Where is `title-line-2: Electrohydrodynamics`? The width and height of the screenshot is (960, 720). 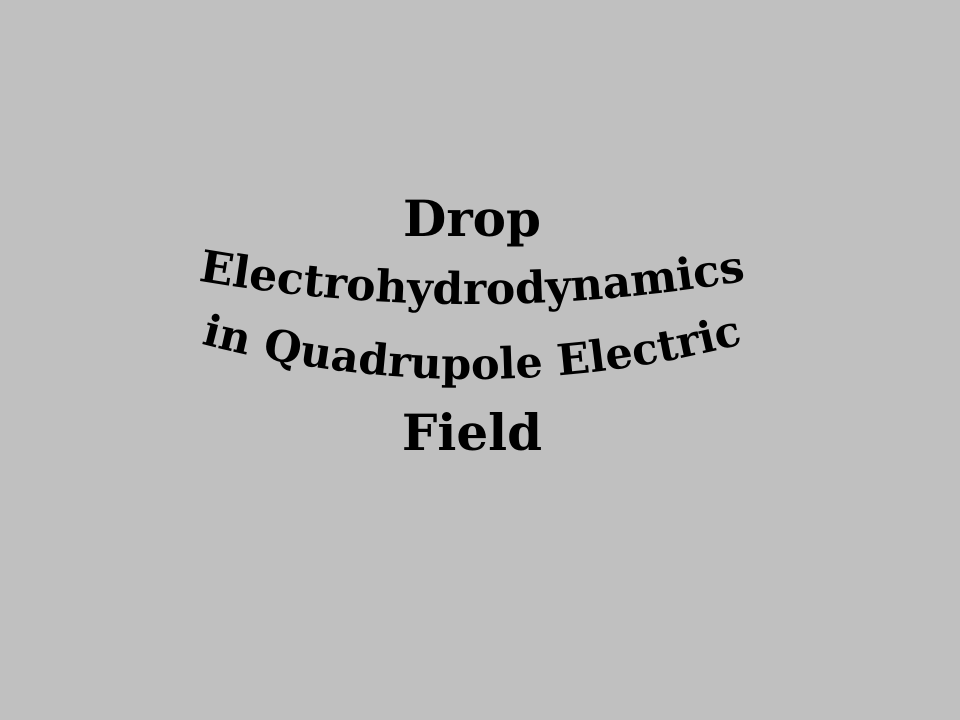
title-line-2: Electrohydrodynamics is located at coordinates (471, 278).